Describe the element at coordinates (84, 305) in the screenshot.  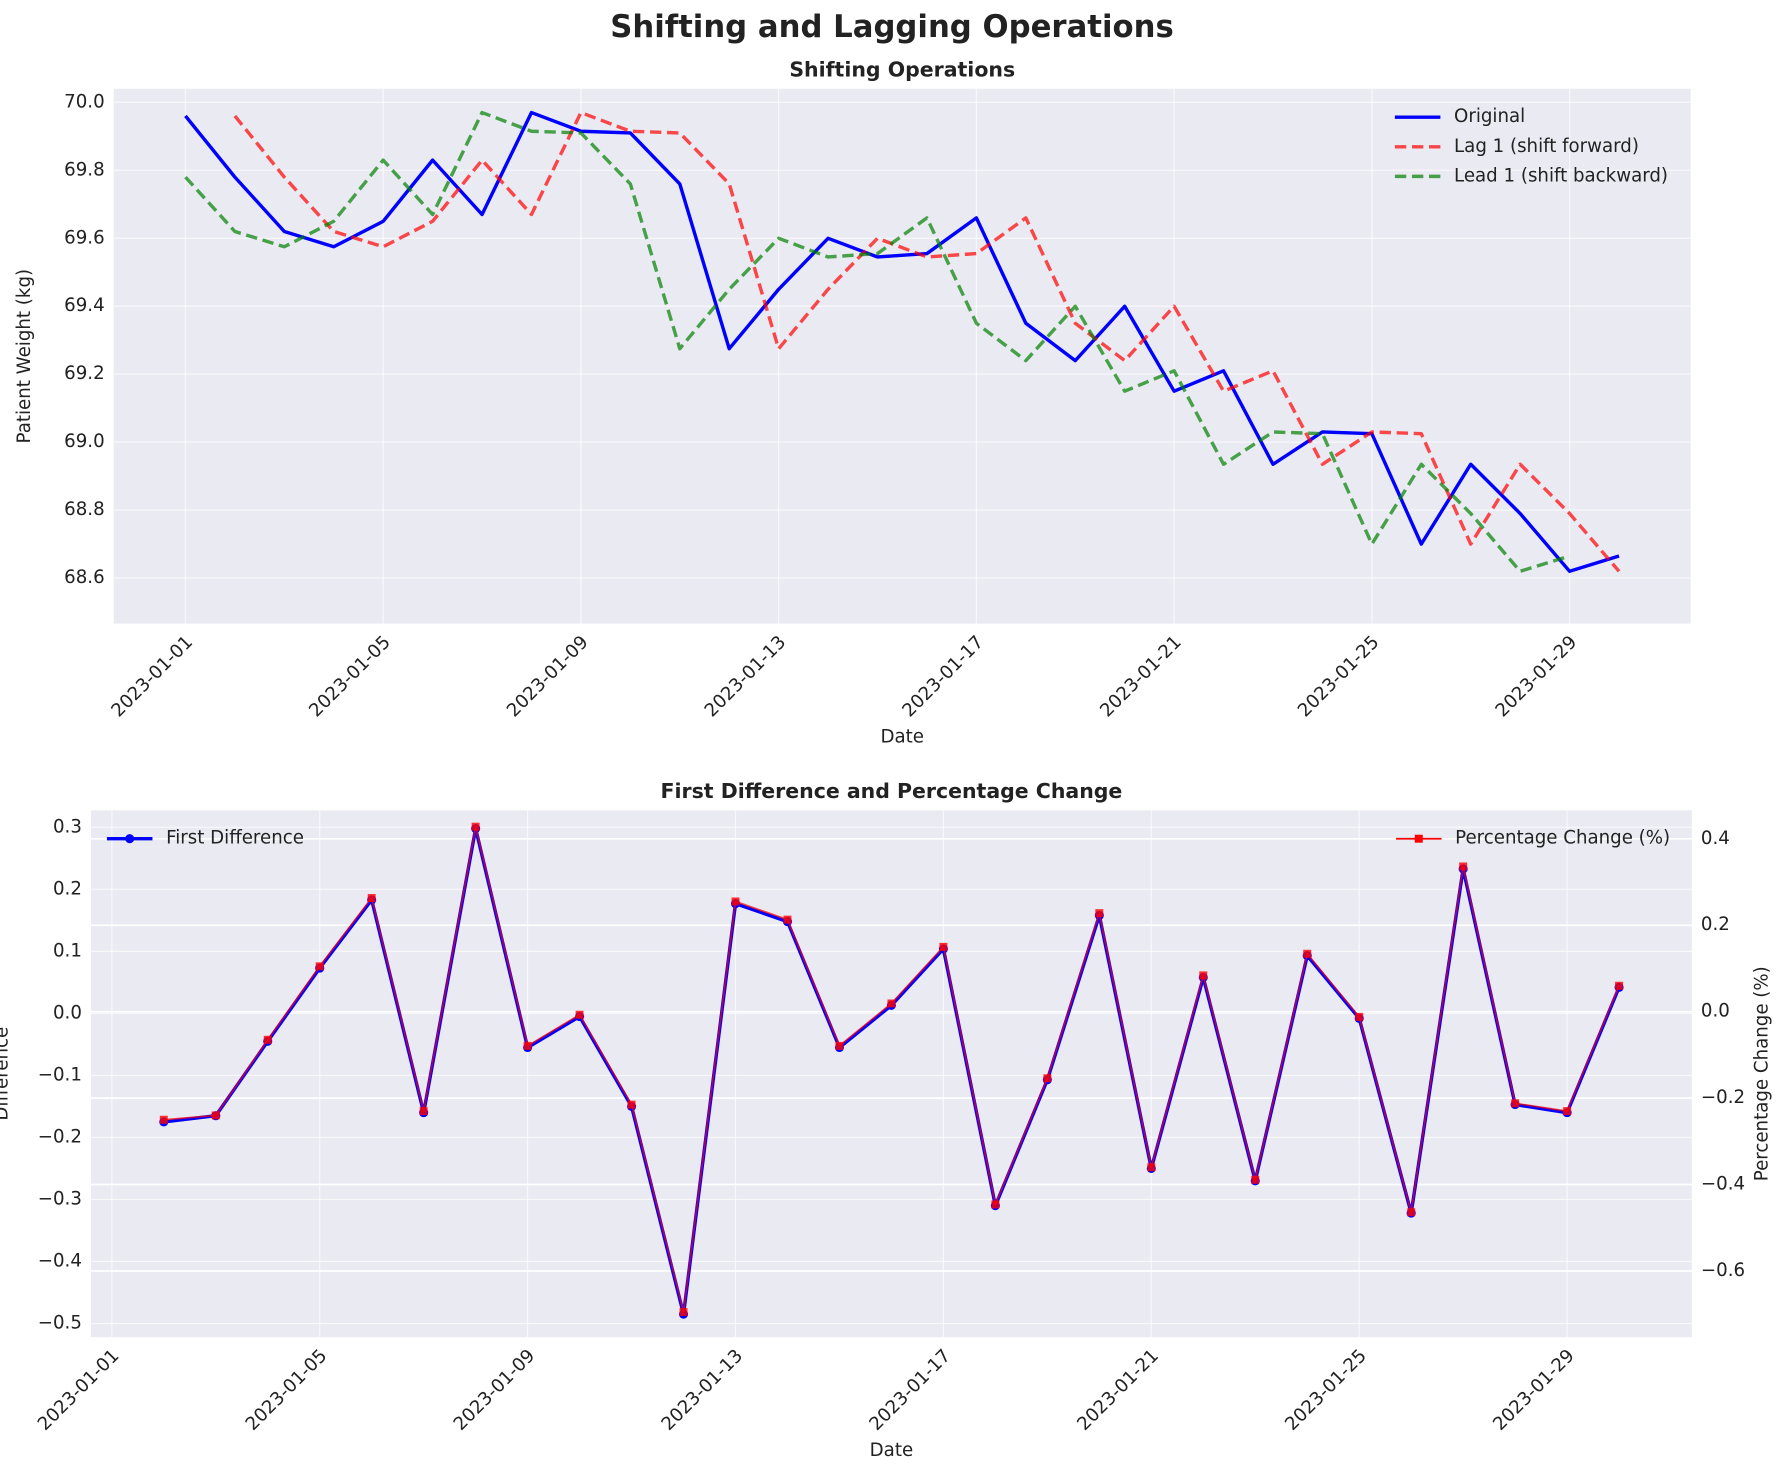
I see `y-tick-label: 69.4` at that location.